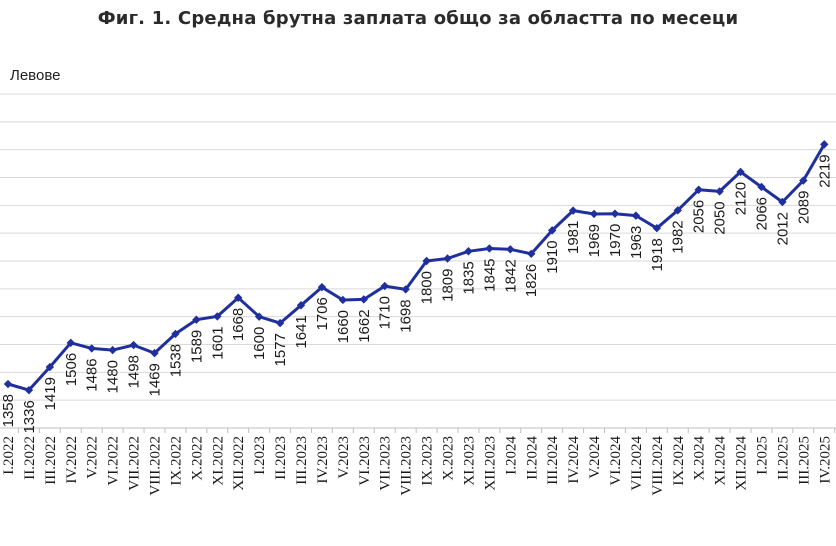  What do you see at coordinates (29, 416) in the screenshot?
I see `data-label: 1336` at bounding box center [29, 416].